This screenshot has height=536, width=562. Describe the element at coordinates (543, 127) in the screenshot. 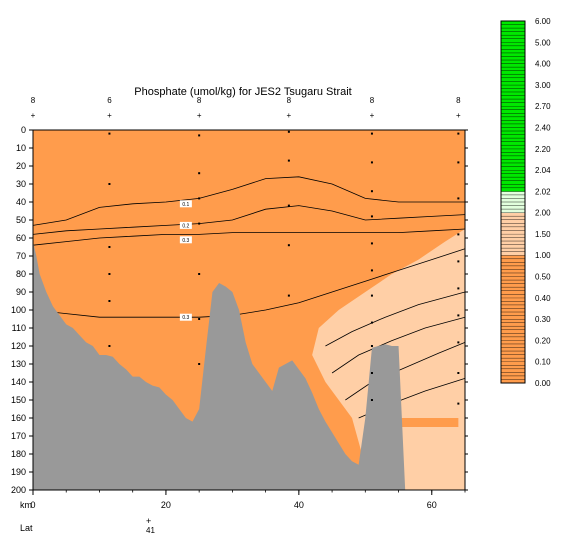

I see `colorbar-tick-label: 2.40` at that location.